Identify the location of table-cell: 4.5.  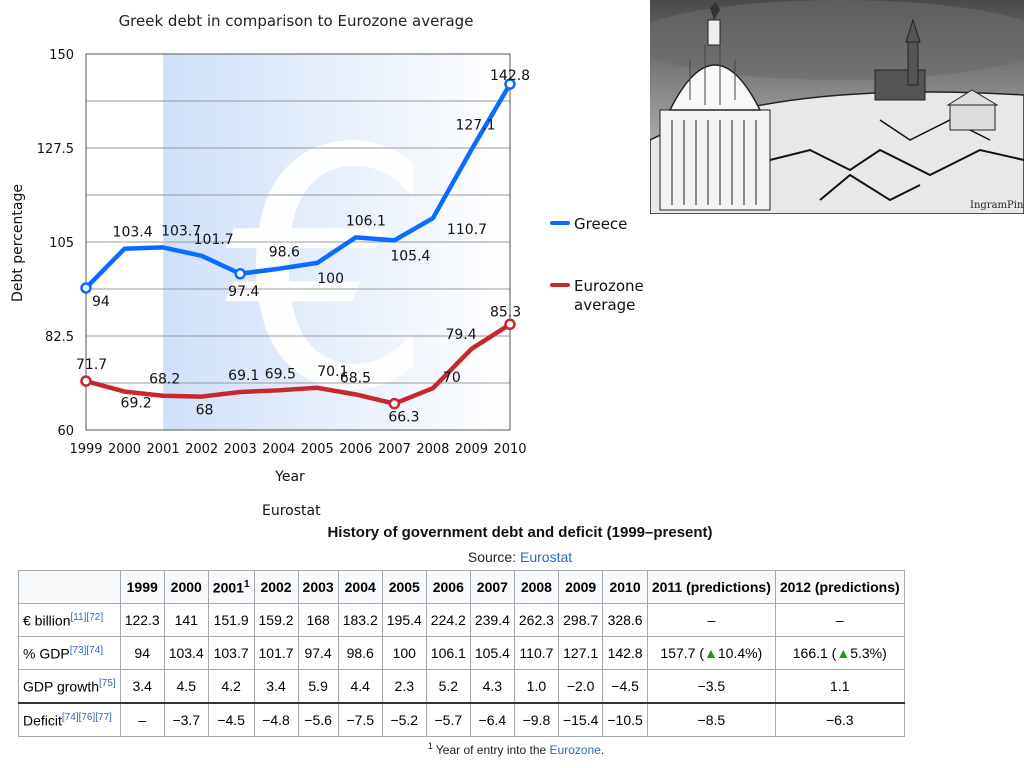
(186, 686).